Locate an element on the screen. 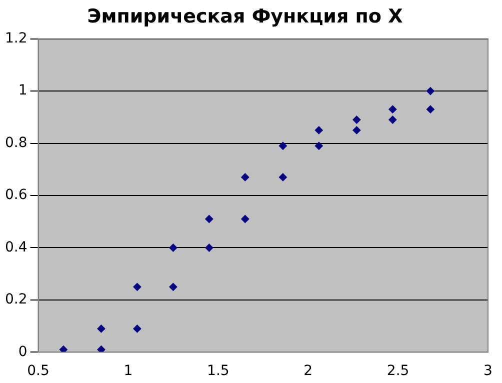  y-tick-label: 0.8 is located at coordinates (16, 142).